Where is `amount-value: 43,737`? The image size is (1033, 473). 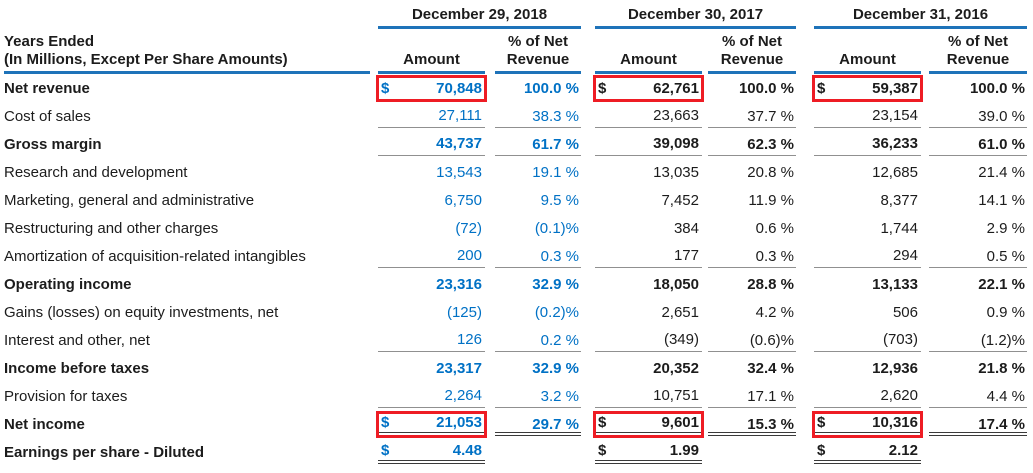
amount-value: 43,737 is located at coordinates (459, 143).